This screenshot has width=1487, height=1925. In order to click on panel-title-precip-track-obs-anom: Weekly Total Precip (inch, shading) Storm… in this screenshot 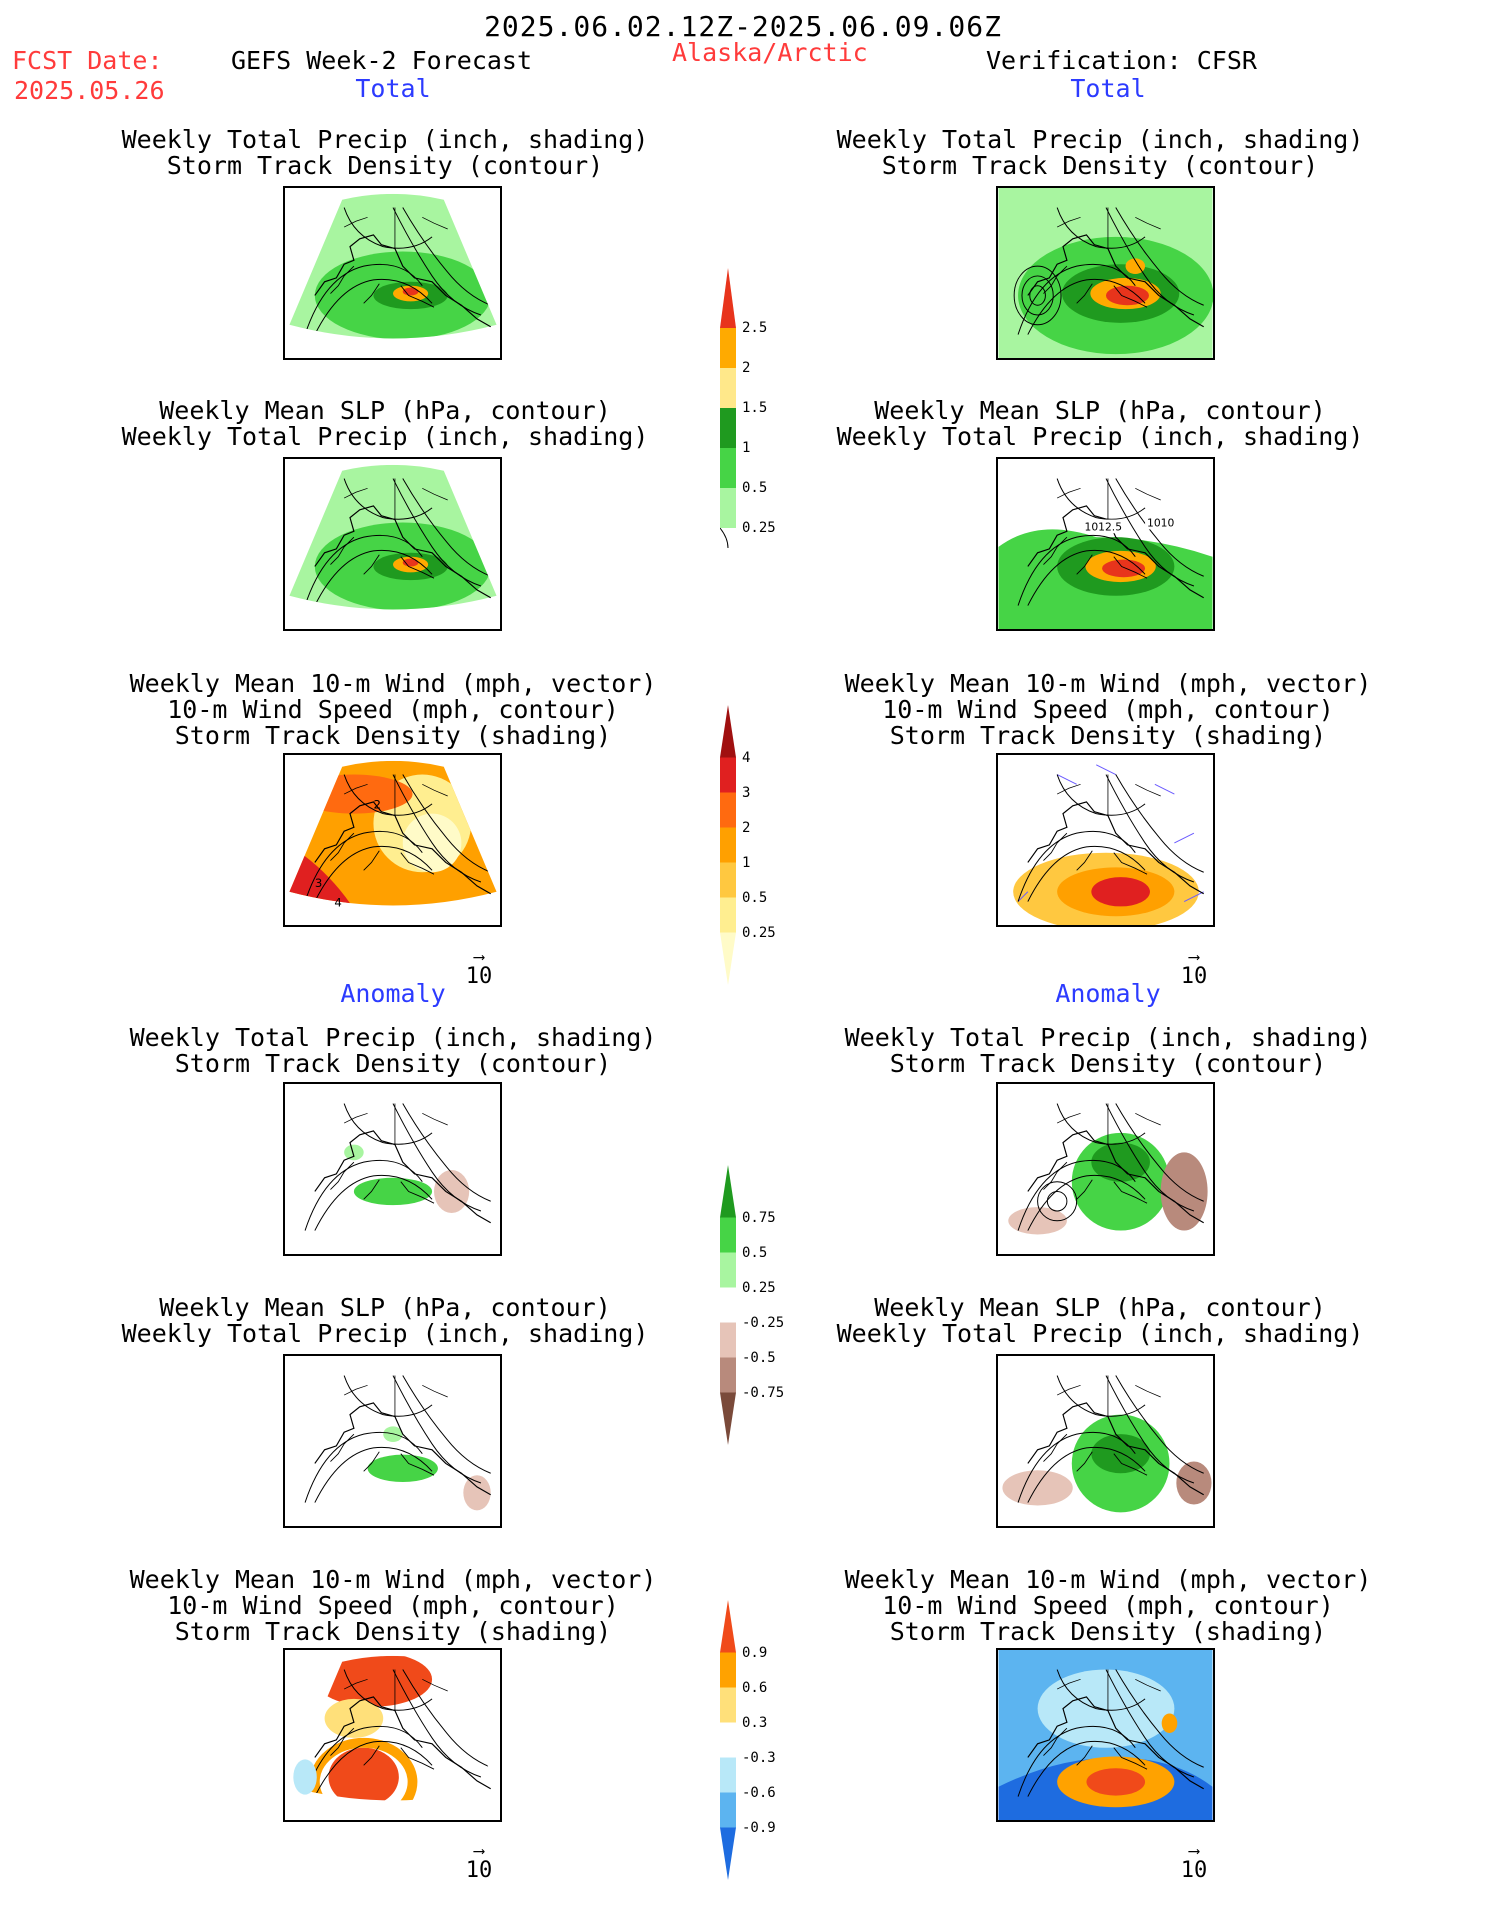, I will do `click(1108, 1050)`.